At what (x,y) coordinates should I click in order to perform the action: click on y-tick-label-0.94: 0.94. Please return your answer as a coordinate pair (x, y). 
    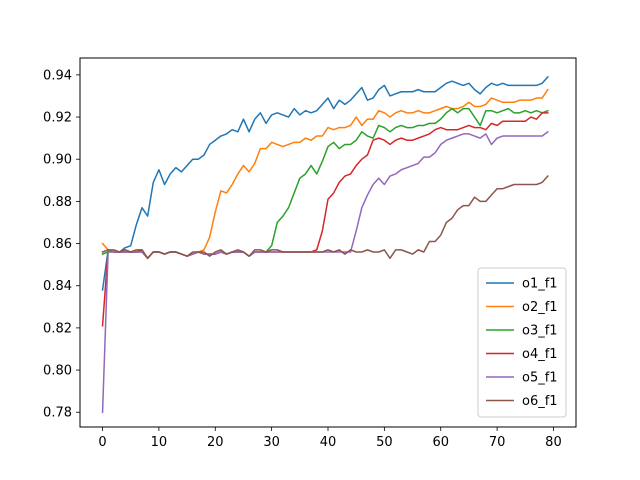
    Looking at the image, I should click on (57, 75).